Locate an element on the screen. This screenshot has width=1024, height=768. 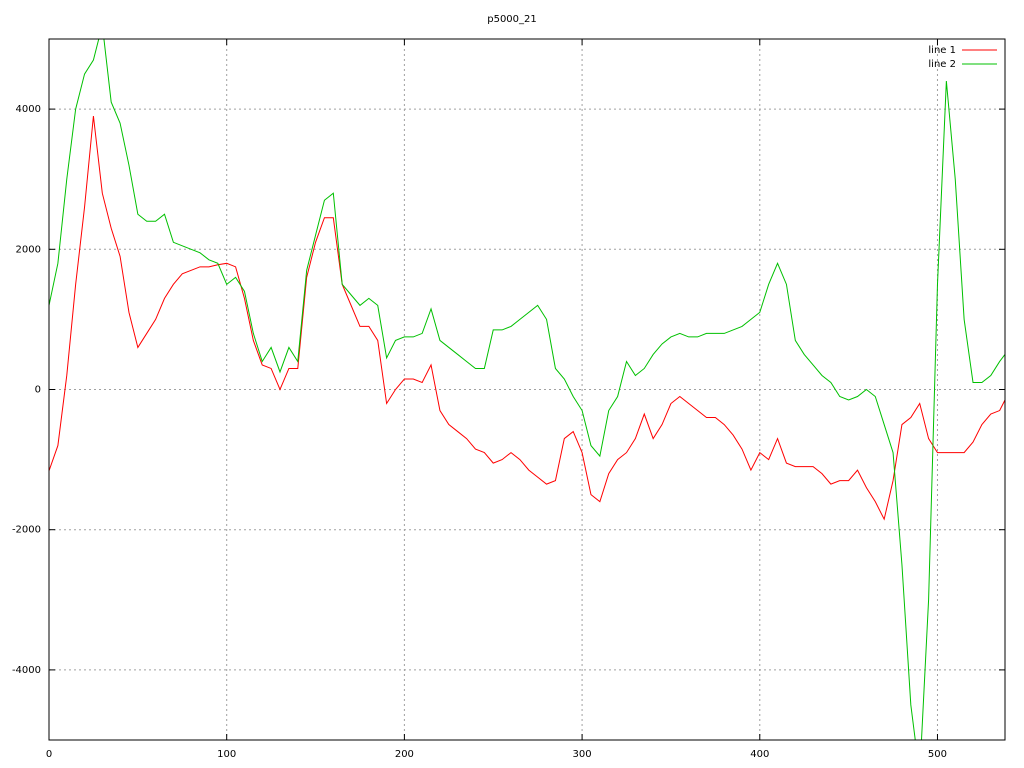
x-tick-label: 400 is located at coordinates (759, 754).